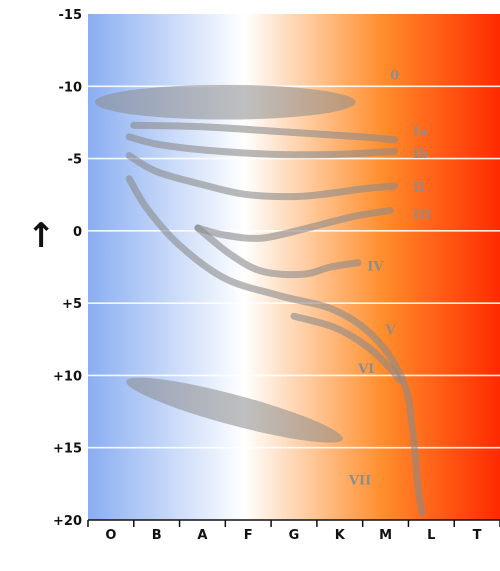 The image size is (500, 571). What do you see at coordinates (67, 376) in the screenshot?
I see `y-tick-label: +10` at bounding box center [67, 376].